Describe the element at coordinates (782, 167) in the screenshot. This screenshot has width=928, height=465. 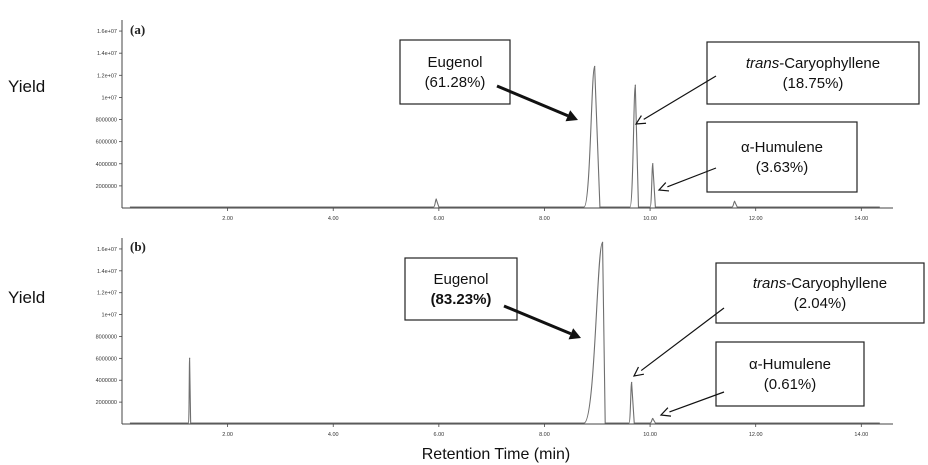
I see `annotation-label: (3.63%)` at that location.